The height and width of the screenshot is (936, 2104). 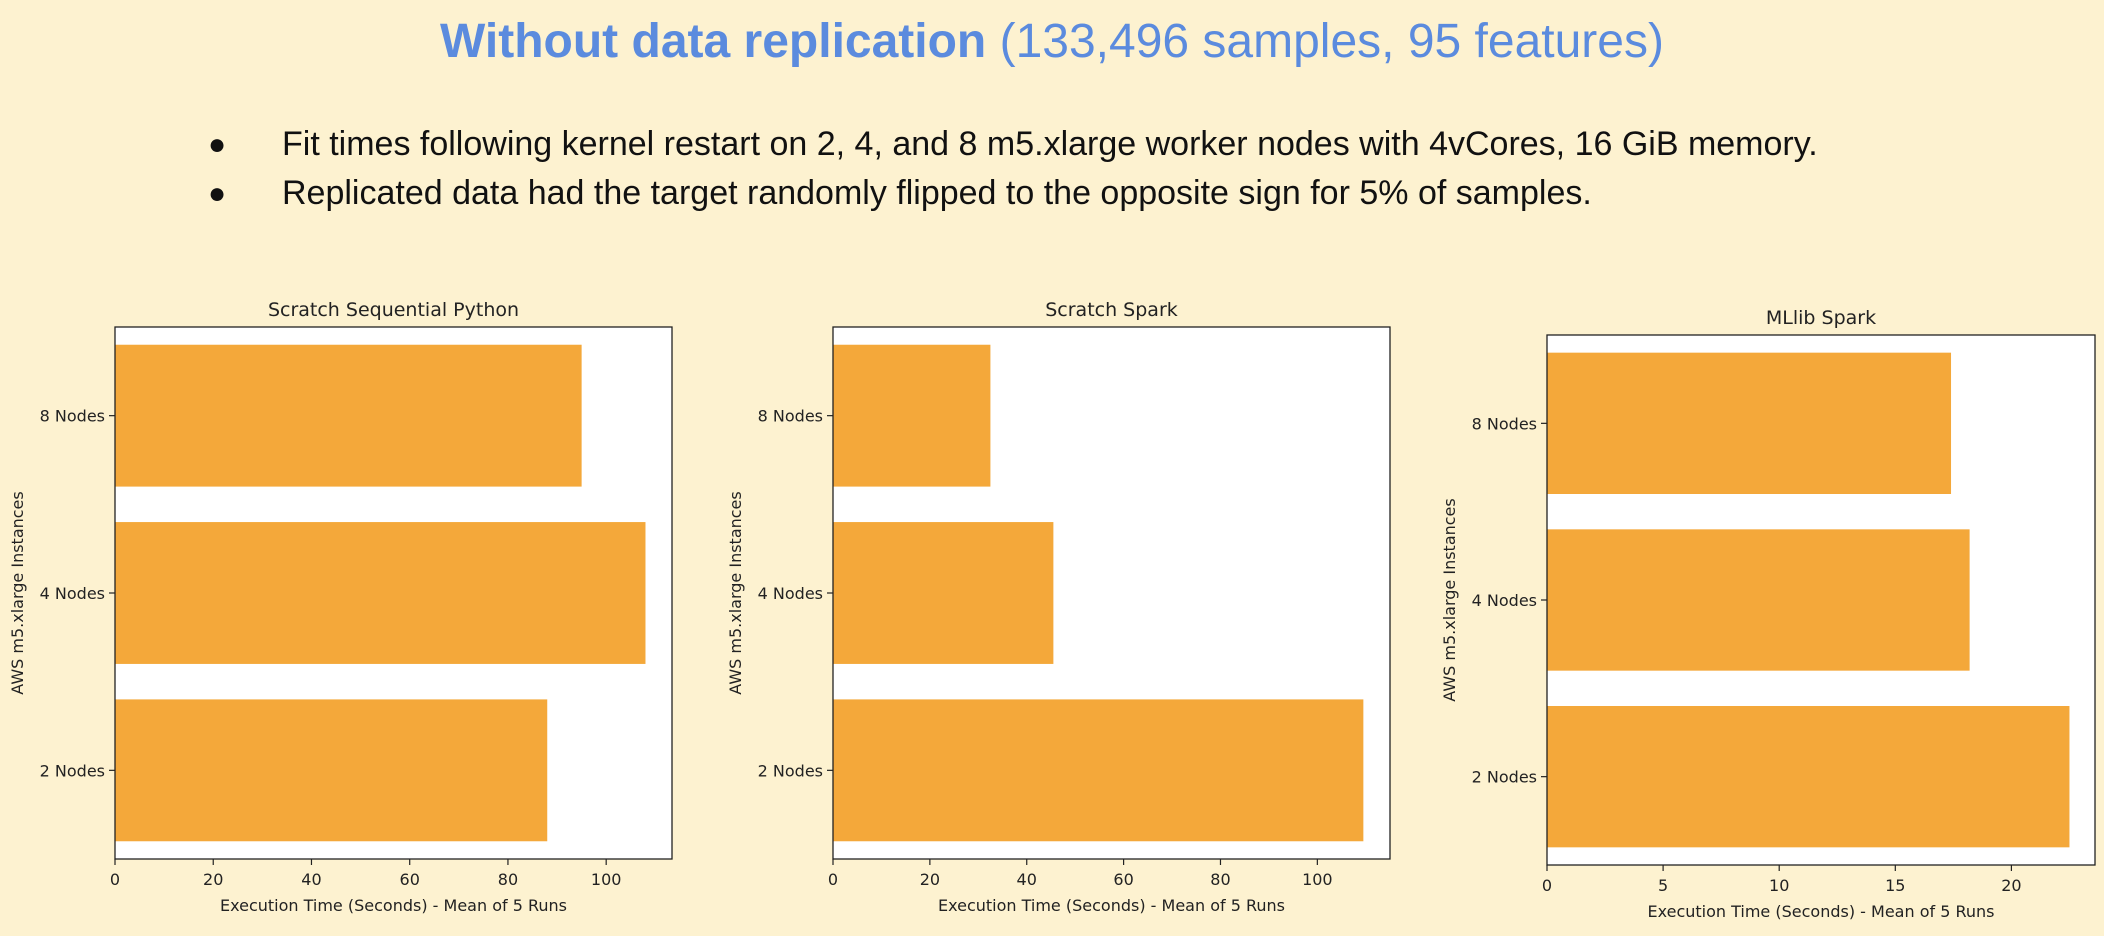 I want to click on chart-title: Scratch Sequential Python, so click(x=393, y=310).